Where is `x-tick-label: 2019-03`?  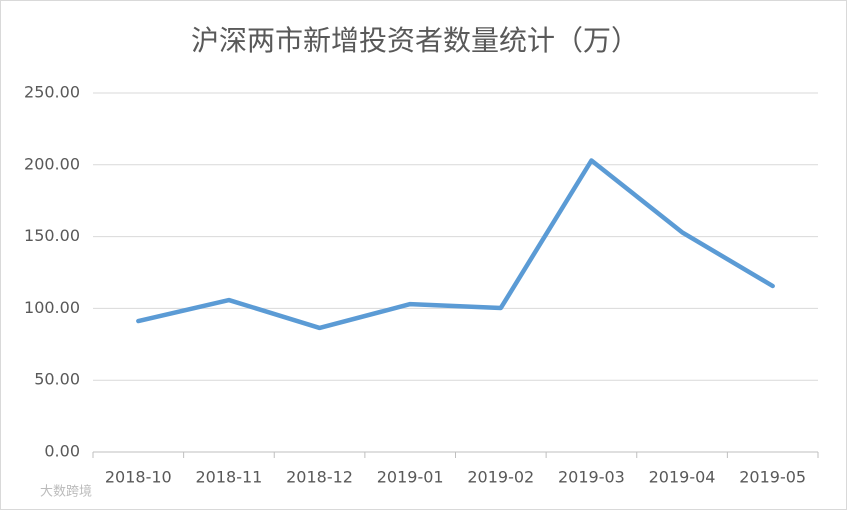
x-tick-label: 2019-03 is located at coordinates (591, 477).